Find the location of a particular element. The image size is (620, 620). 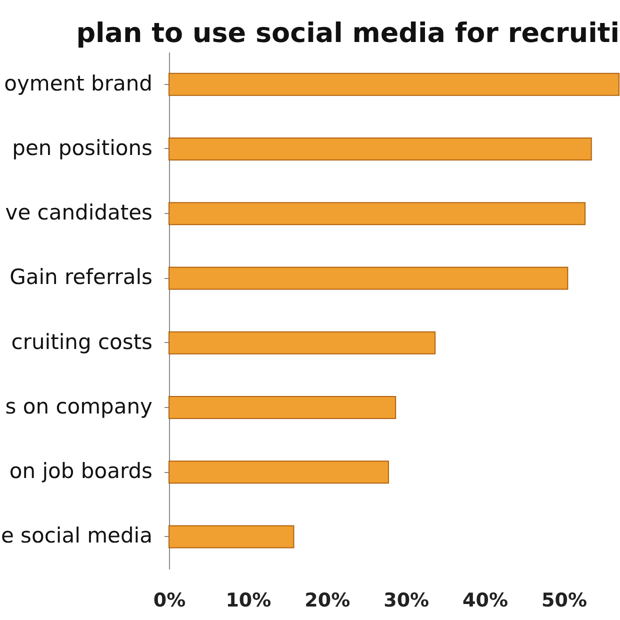

chart-title: plan to use social media for recruiti is located at coordinates (348, 33).